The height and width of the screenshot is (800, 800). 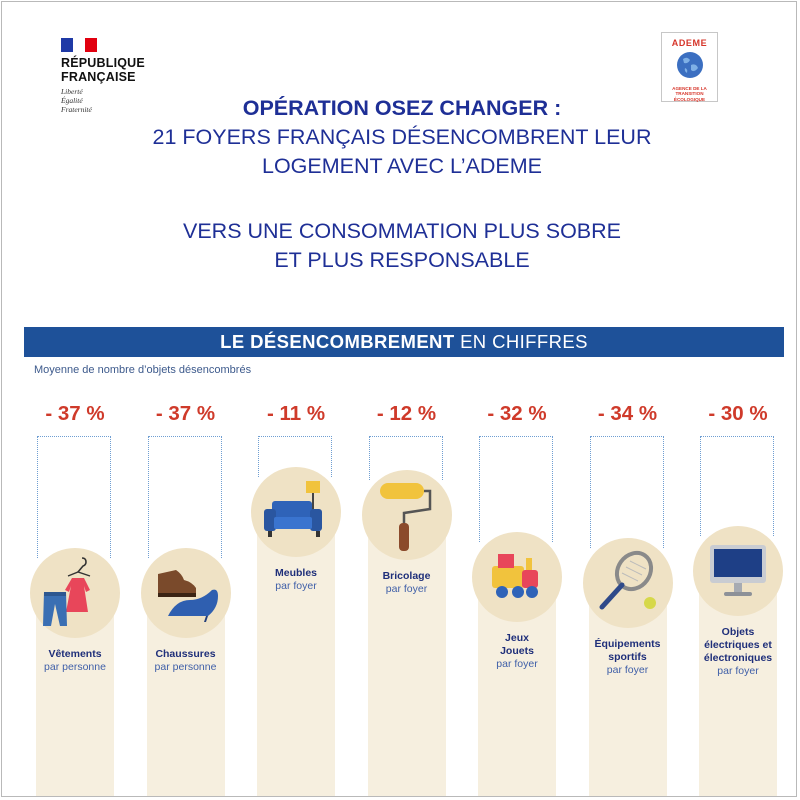 What do you see at coordinates (689, 94) in the screenshot?
I see `ademe-tagline: AGENCE DE LA TRANSITION ÉCOLOGIQUE` at bounding box center [689, 94].